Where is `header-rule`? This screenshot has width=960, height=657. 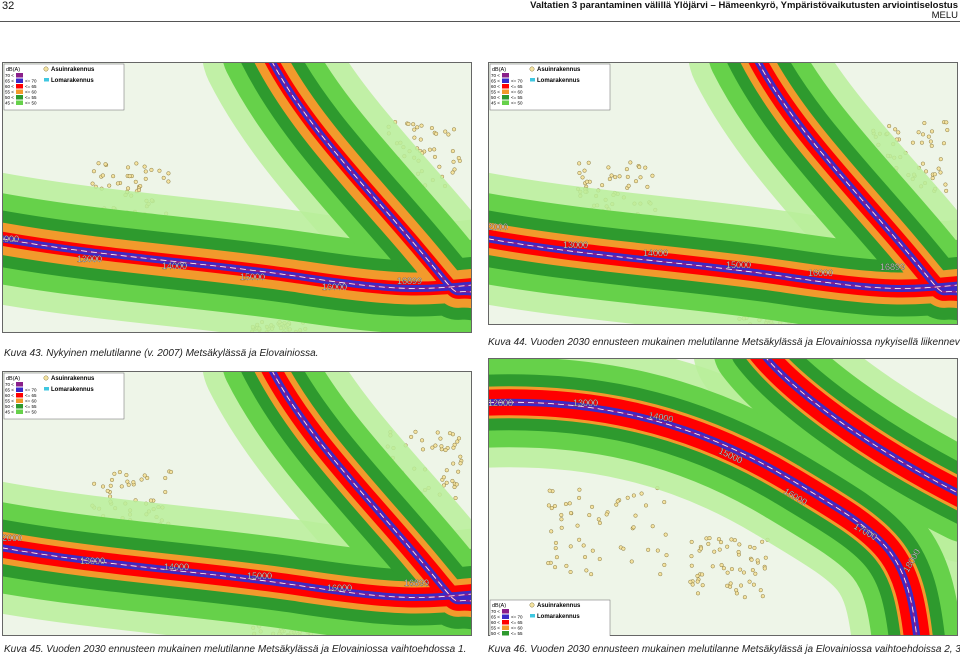 header-rule is located at coordinates (480, 21).